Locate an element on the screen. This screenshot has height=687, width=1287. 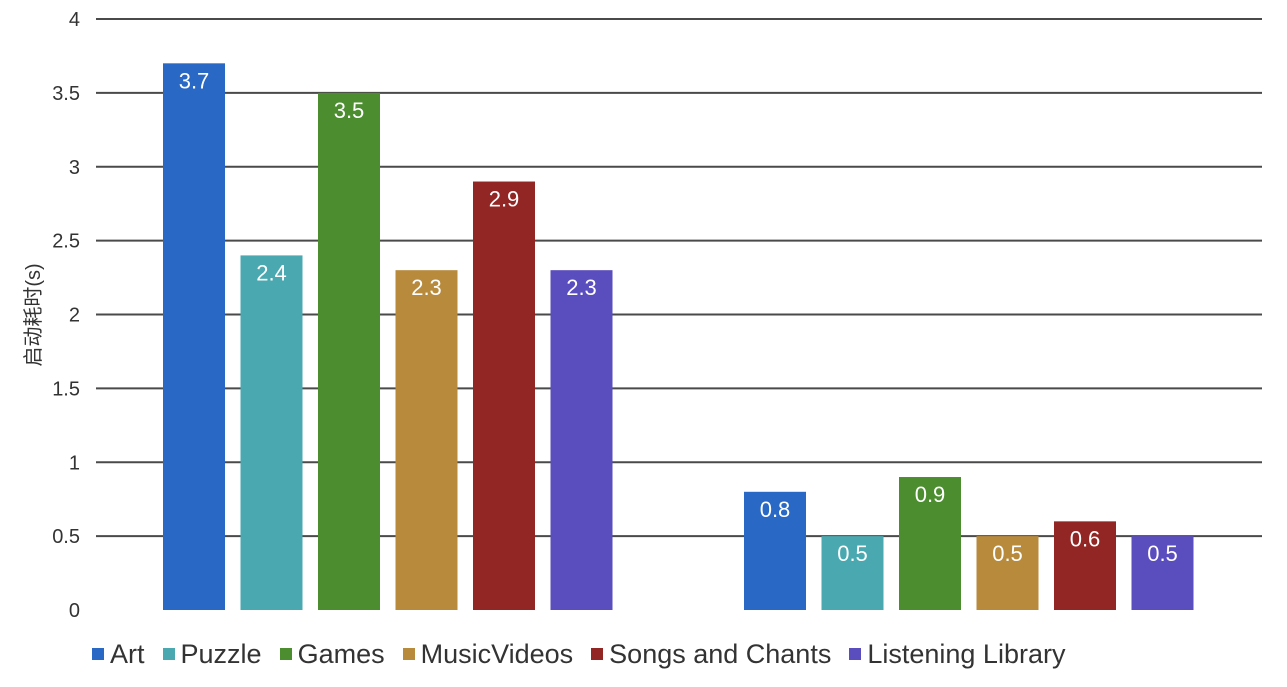
legend-label: Games is located at coordinates (341, 653).